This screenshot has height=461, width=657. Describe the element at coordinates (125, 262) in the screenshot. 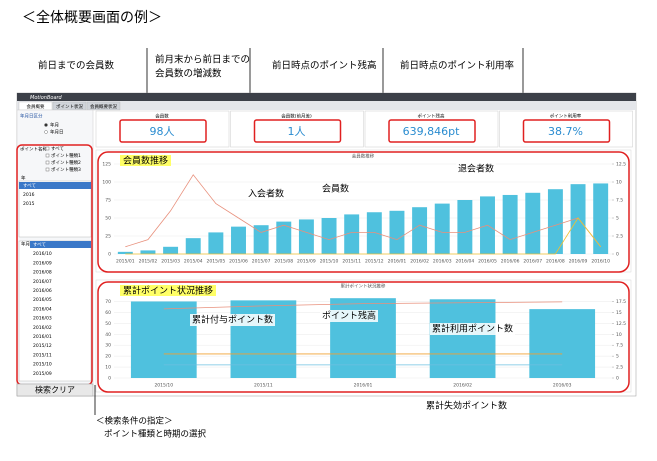

I see `x-tick-label: 2015/01` at that location.